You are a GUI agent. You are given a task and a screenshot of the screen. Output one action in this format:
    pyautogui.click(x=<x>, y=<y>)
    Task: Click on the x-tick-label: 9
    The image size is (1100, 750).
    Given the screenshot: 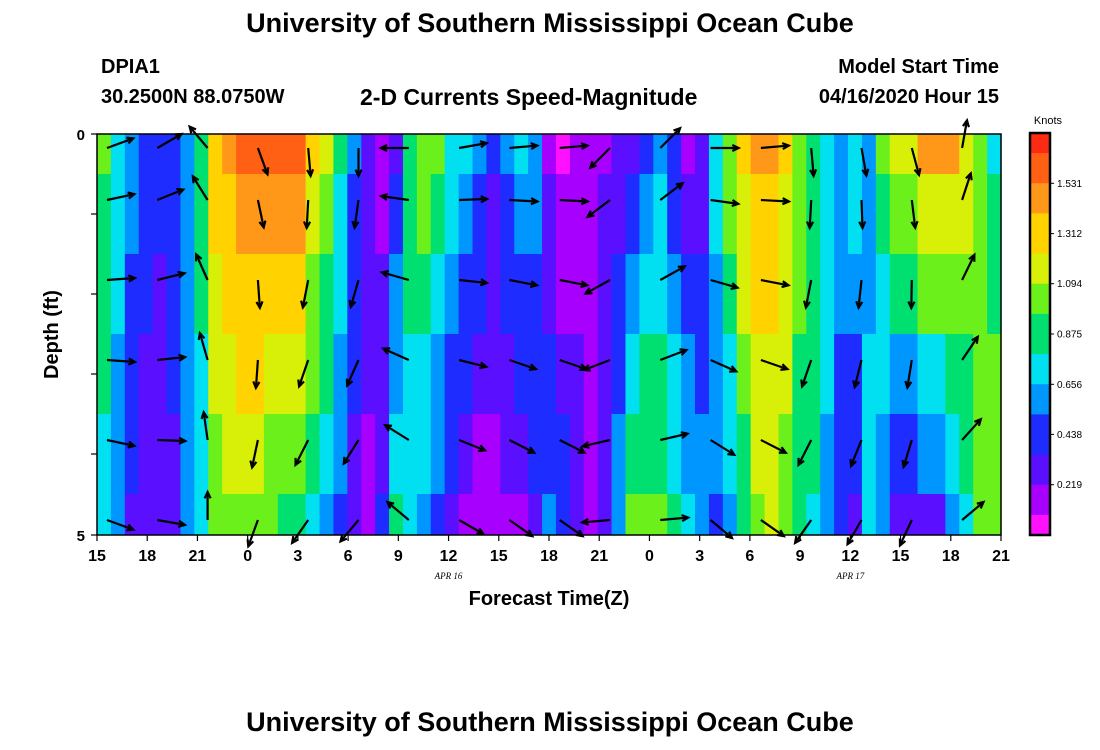 What is the action you would take?
    pyautogui.click(x=800, y=556)
    